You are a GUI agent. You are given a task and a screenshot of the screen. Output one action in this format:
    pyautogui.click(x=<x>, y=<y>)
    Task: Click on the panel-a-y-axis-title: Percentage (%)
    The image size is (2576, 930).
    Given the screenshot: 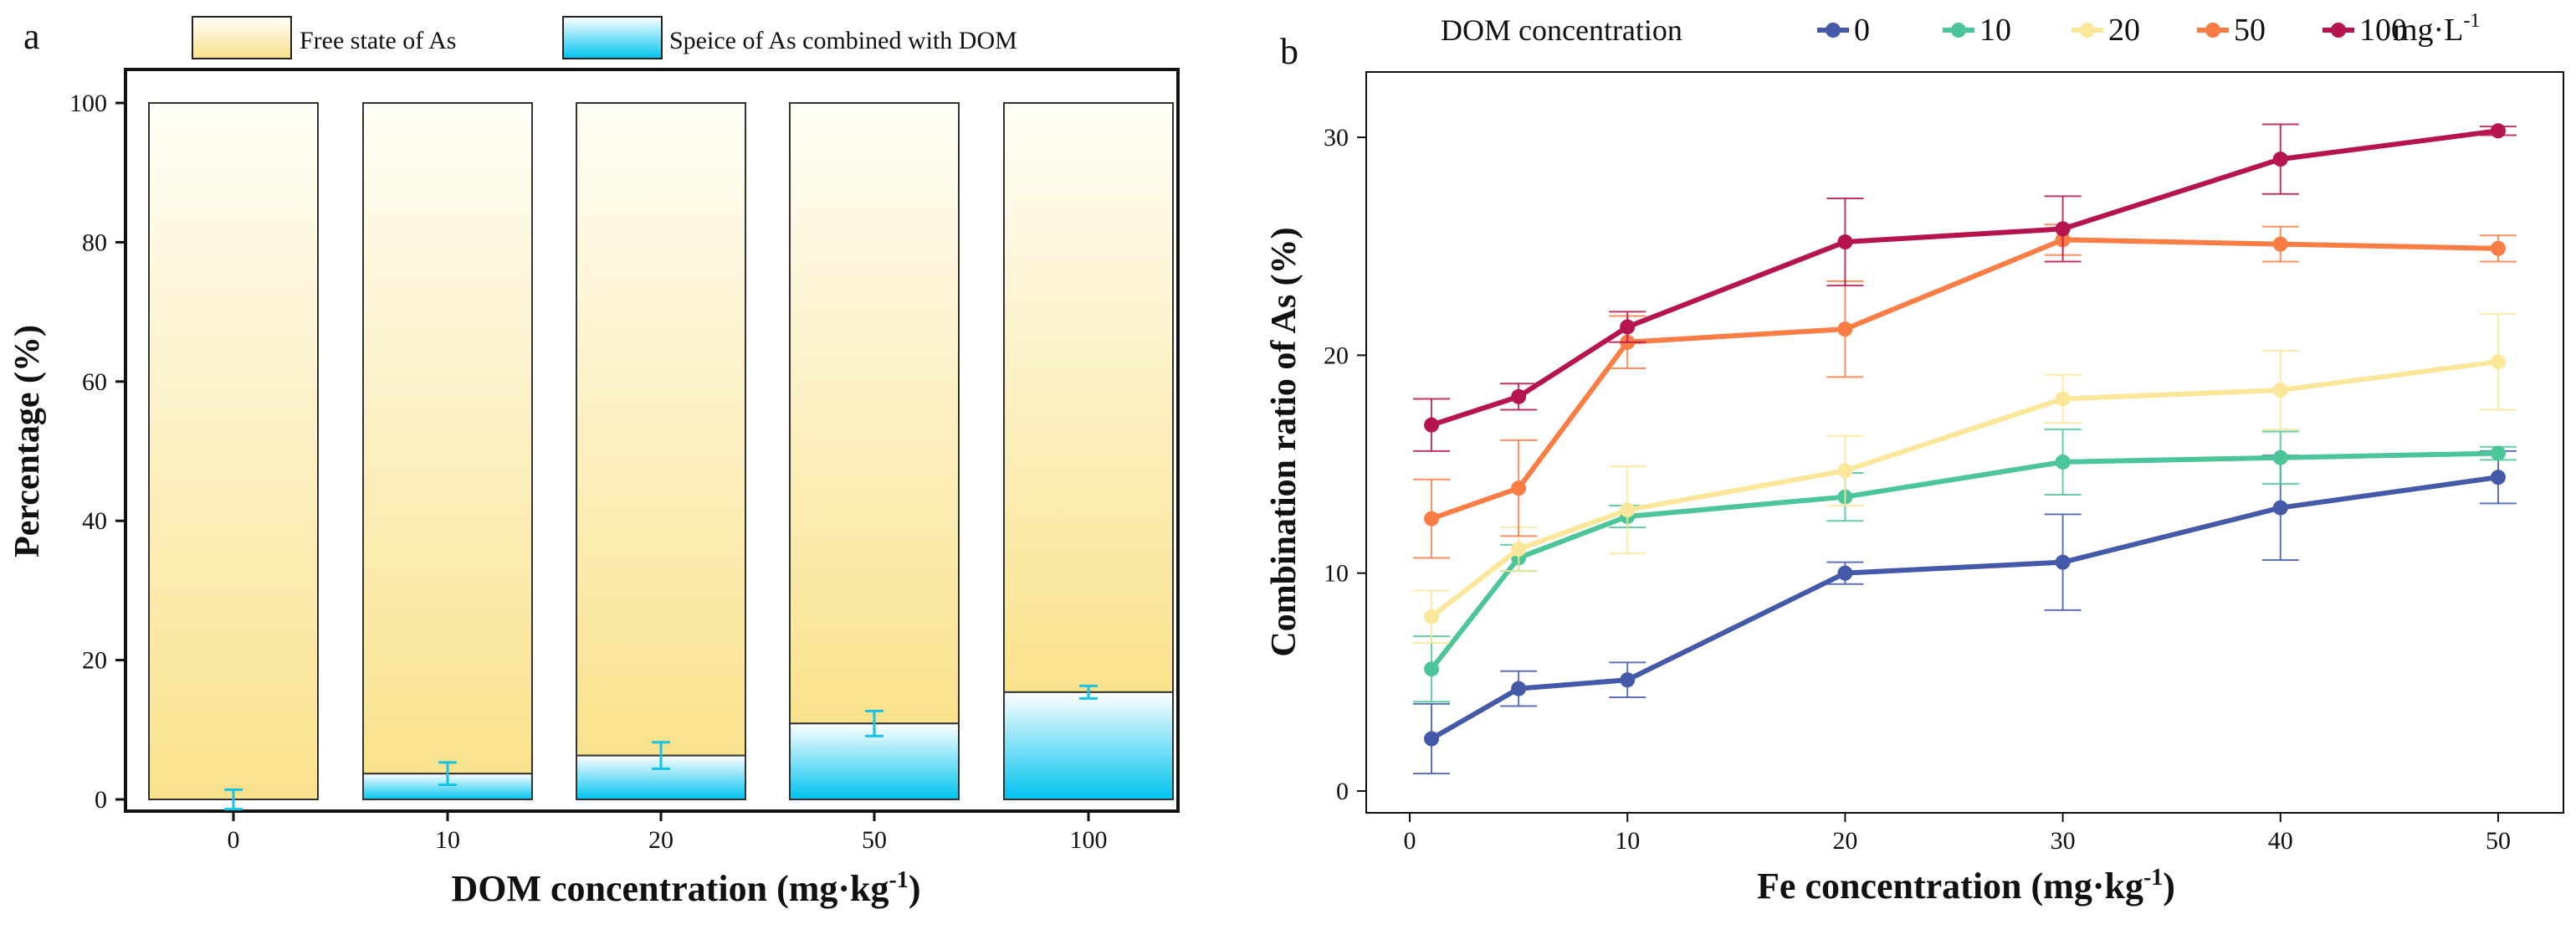 What is the action you would take?
    pyautogui.click(x=28, y=441)
    